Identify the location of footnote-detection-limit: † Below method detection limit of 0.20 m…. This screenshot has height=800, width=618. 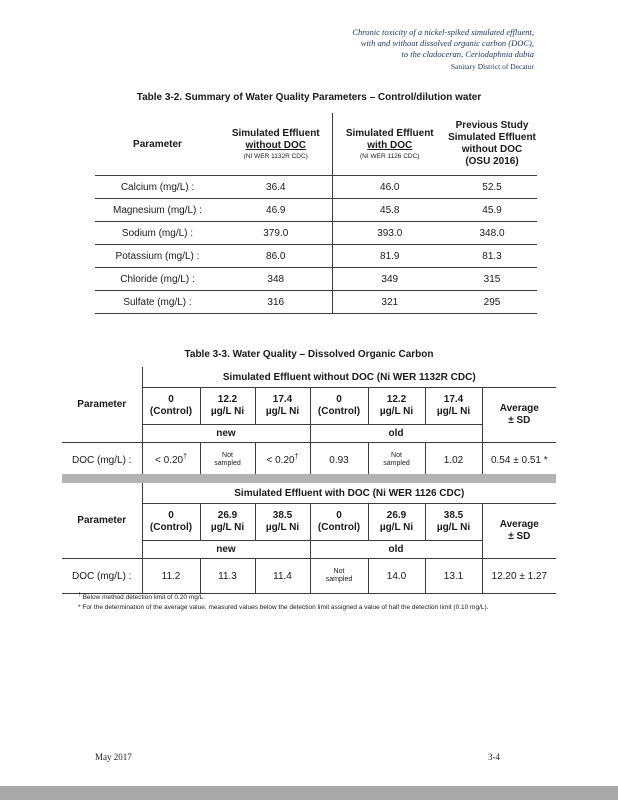
(318, 597).